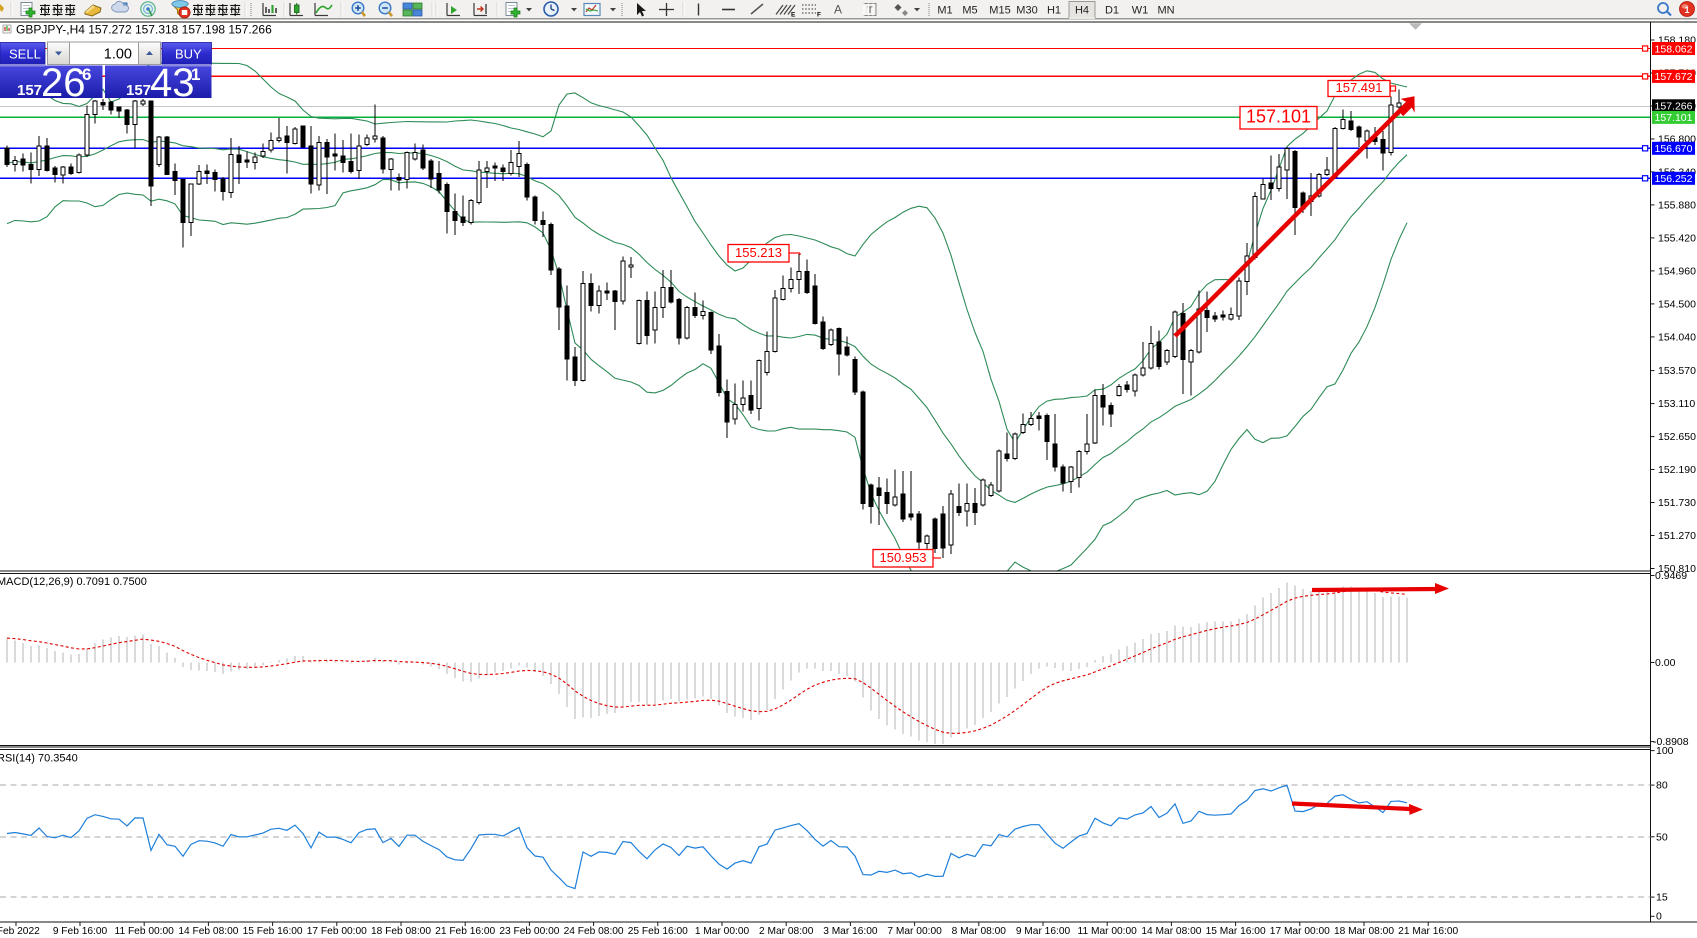 Image resolution: width=1697 pixels, height=938 pixels. What do you see at coordinates (1674, 77) in the screenshot?
I see `svg-text: 157.672` at bounding box center [1674, 77].